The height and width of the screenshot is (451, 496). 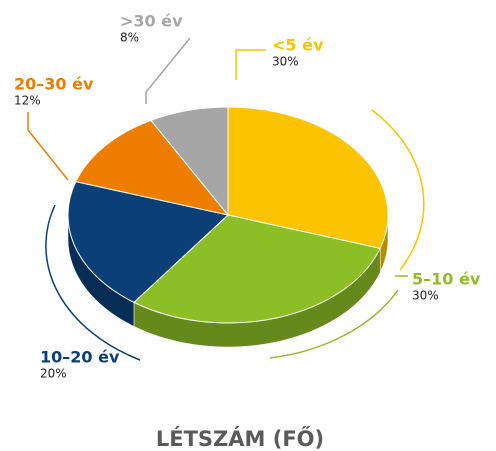 I want to click on value-label: 8%, so click(x=129, y=38).